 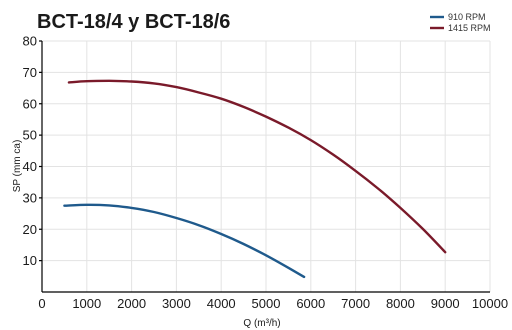 What do you see at coordinates (30, 166) in the screenshot?
I see `y-tick-label: 40` at bounding box center [30, 166].